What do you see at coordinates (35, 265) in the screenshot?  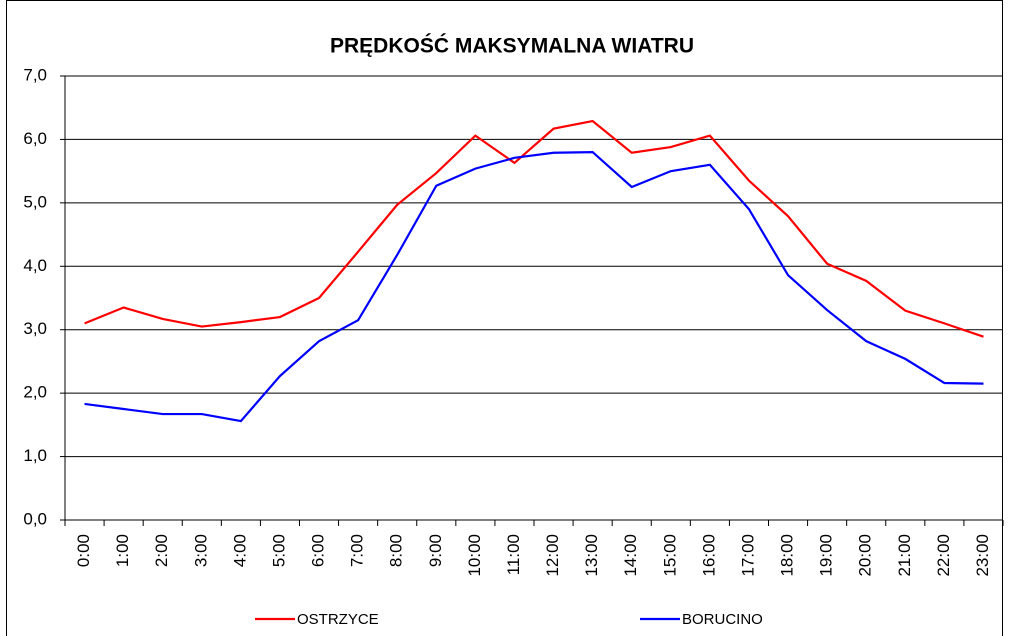 I see `y-tick-label: 4,0` at bounding box center [35, 265].